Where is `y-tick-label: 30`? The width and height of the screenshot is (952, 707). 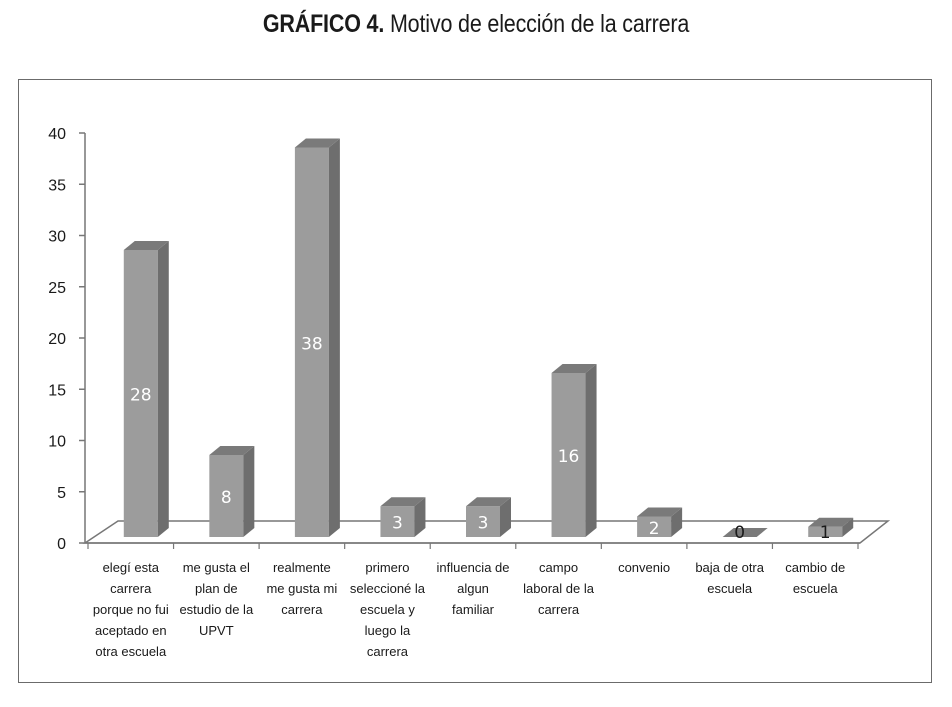 y-tick-label: 30 is located at coordinates (57, 237).